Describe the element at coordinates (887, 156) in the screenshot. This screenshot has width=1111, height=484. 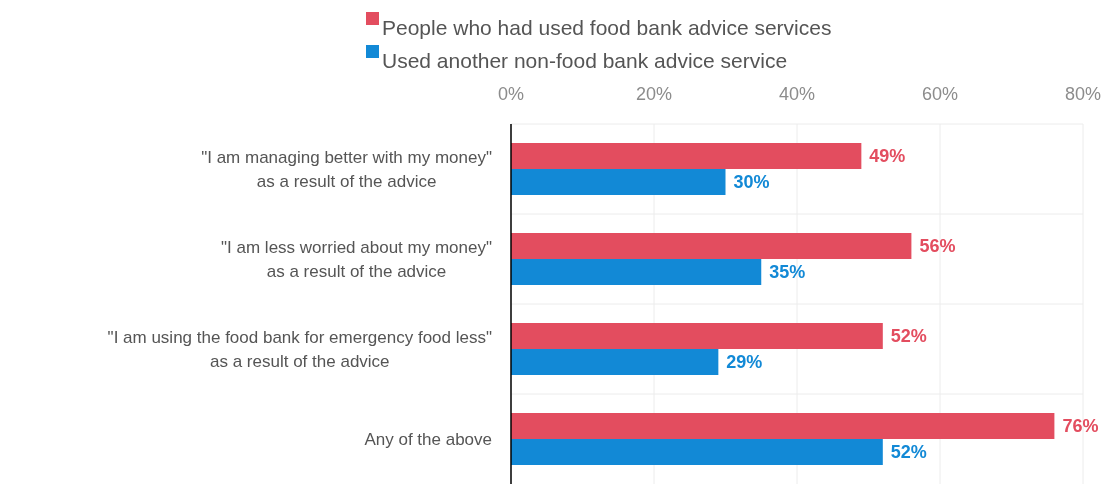
I see `data-label: 49%` at that location.